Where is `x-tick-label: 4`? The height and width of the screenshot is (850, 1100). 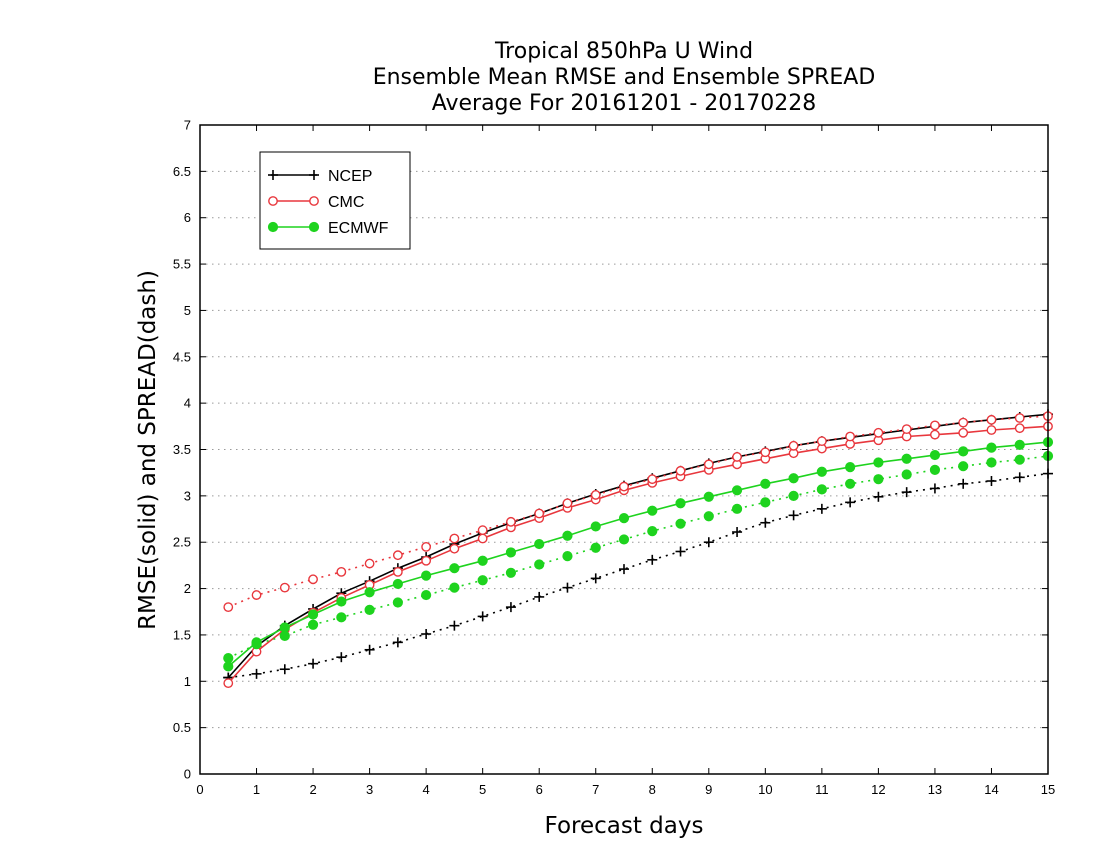
x-tick-label: 4 is located at coordinates (426, 789).